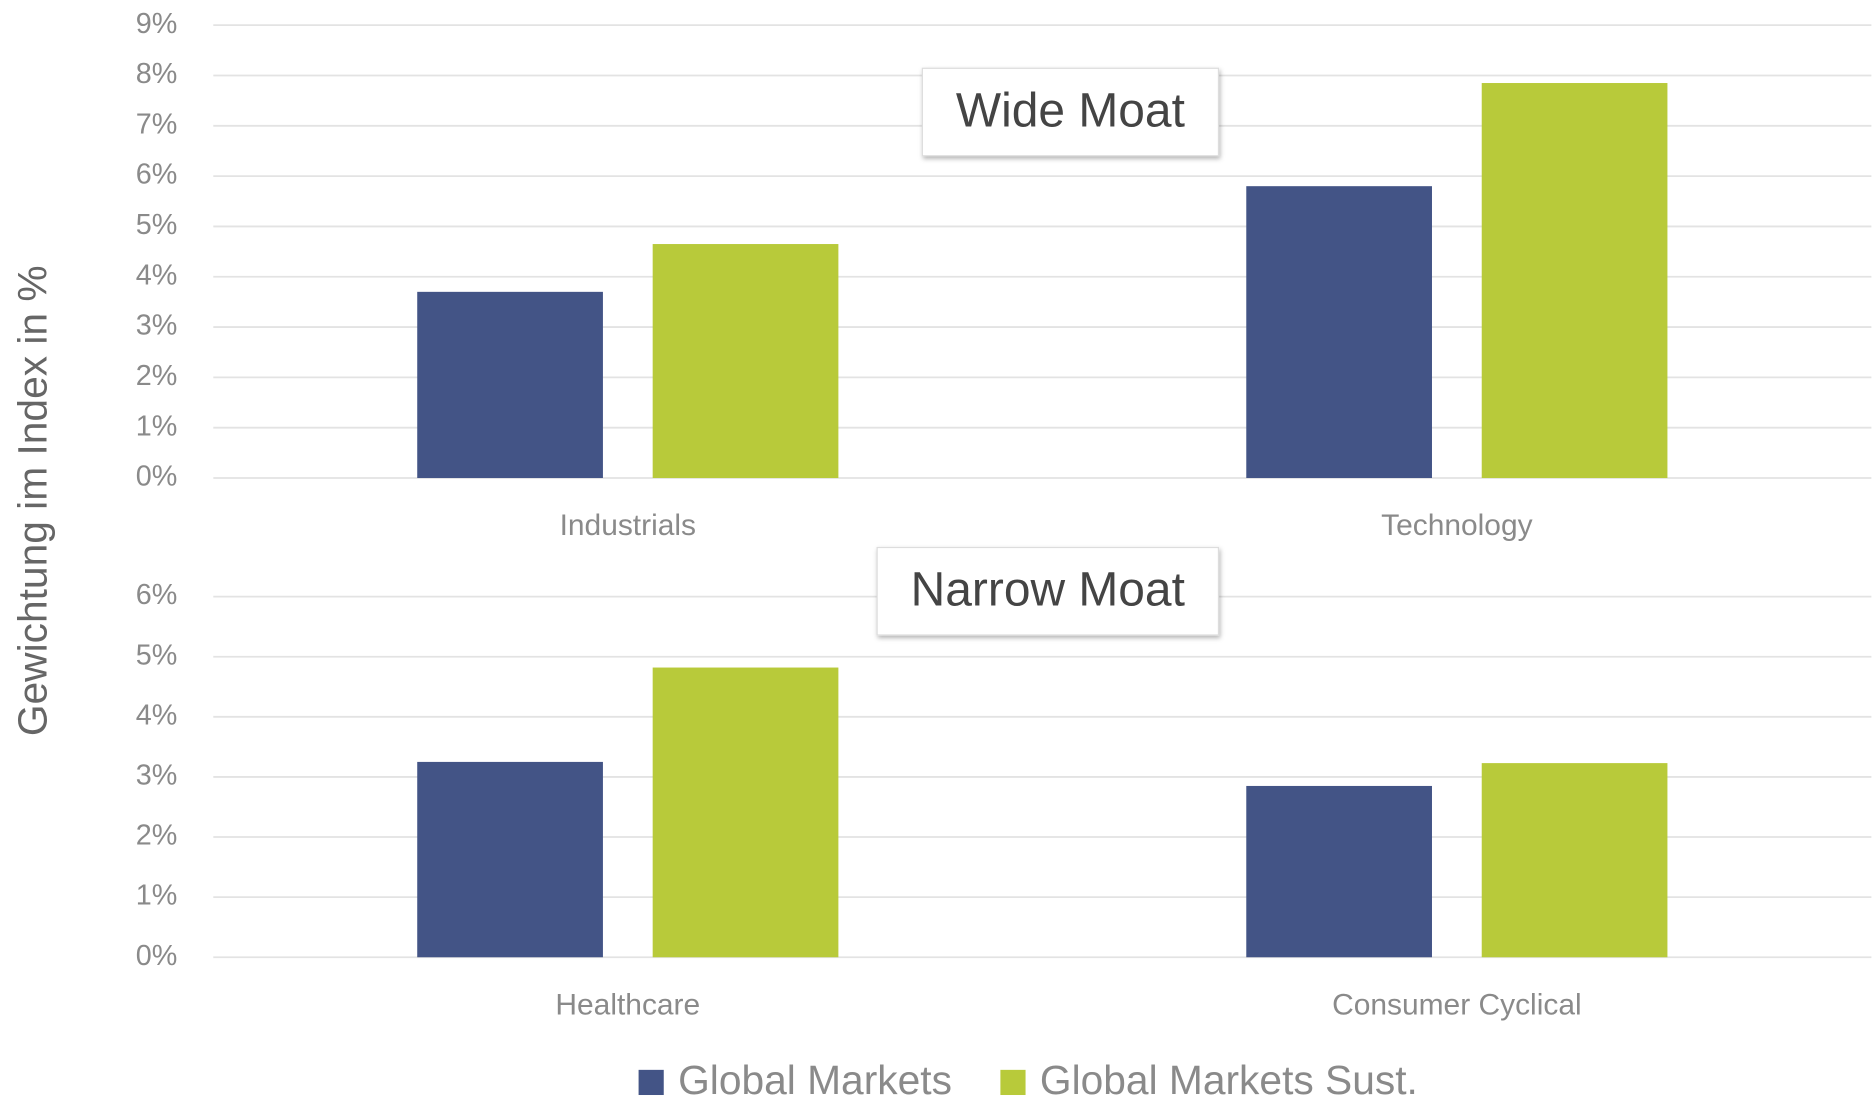 The width and height of the screenshot is (1875, 1104). I want to click on y-tick-label: 8%, so click(157, 74).